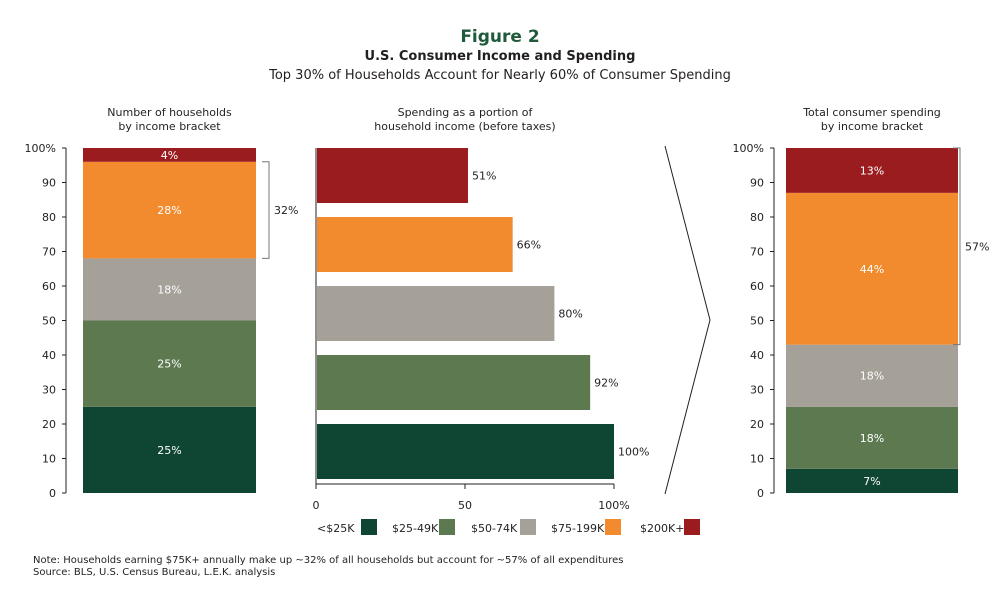  I want to click on segment-label: 28%, so click(169, 210).